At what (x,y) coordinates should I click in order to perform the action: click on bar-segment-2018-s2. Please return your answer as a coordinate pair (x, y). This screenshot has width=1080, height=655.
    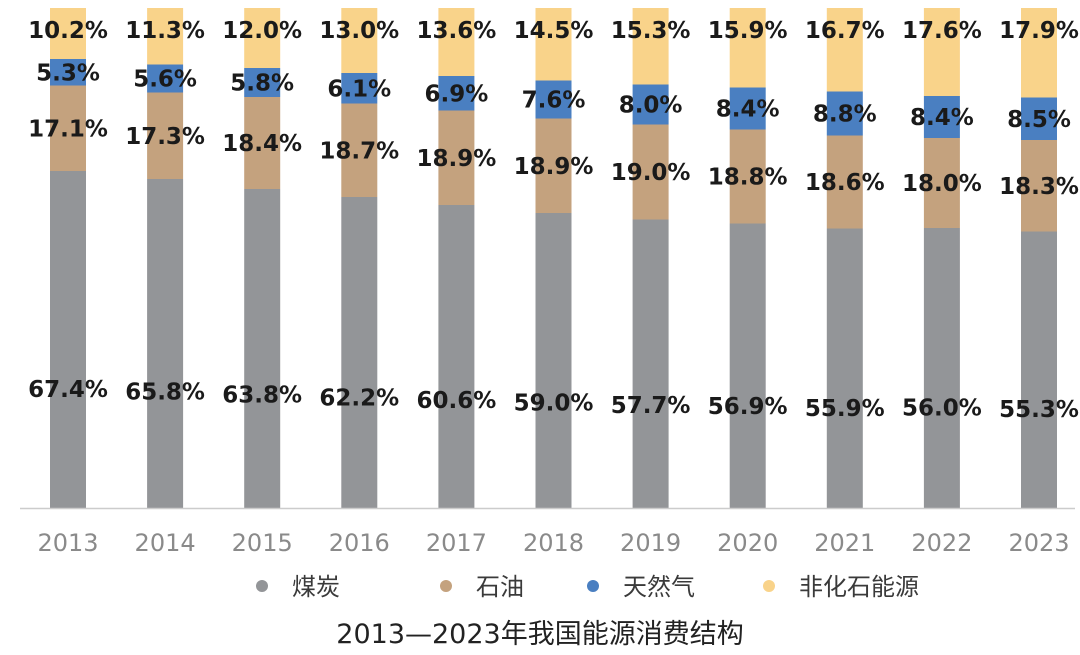
    Looking at the image, I should click on (553, 99).